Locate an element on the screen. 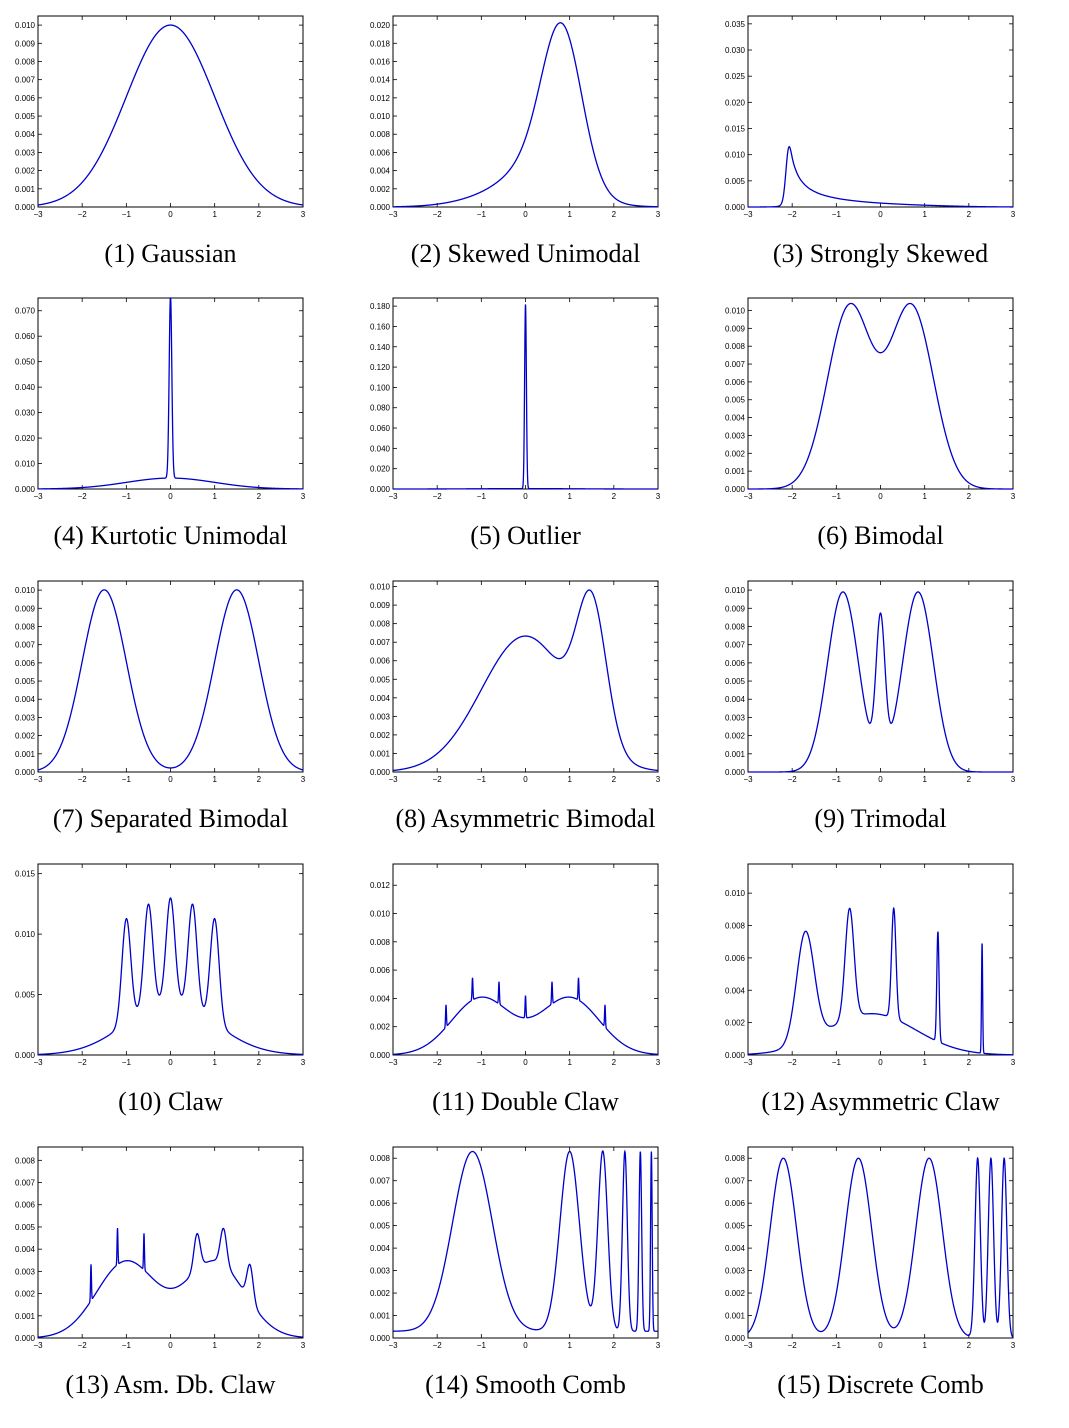 This screenshot has height=1428, width=1069. y-tick-label: 0.012 is located at coordinates (380, 98).